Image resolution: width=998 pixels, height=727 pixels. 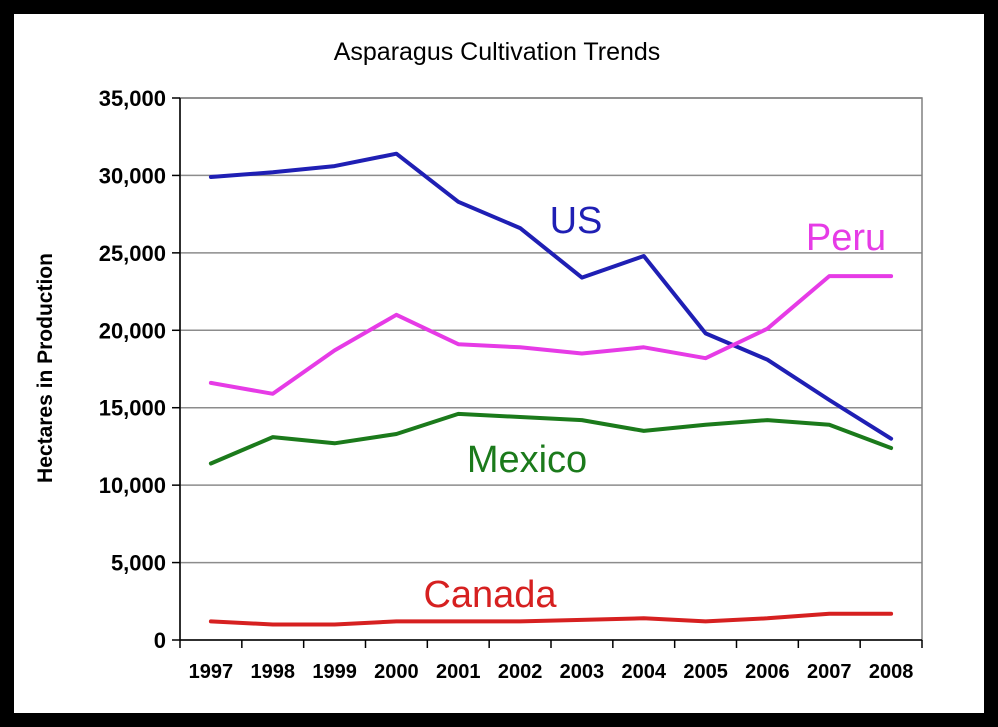 What do you see at coordinates (458, 672) in the screenshot?
I see `x-tick-label: 2001` at bounding box center [458, 672].